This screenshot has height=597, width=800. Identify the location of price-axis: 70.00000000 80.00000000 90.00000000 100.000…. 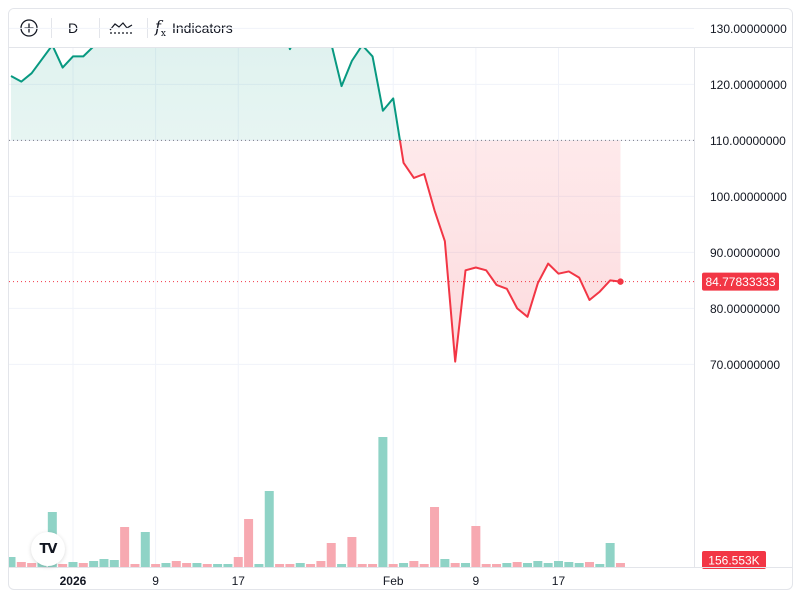
(741, 289).